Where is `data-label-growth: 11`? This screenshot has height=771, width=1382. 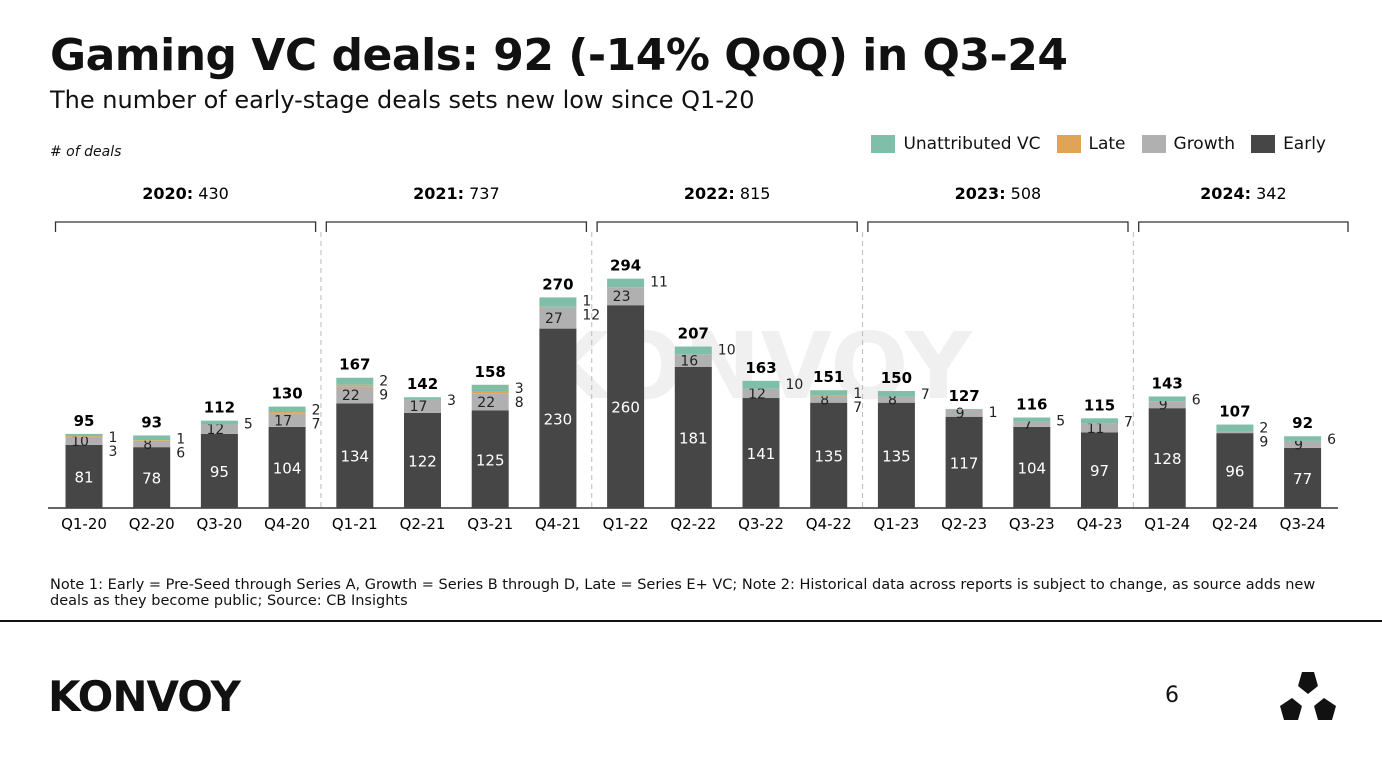 data-label-growth: 11 is located at coordinates (1096, 429).